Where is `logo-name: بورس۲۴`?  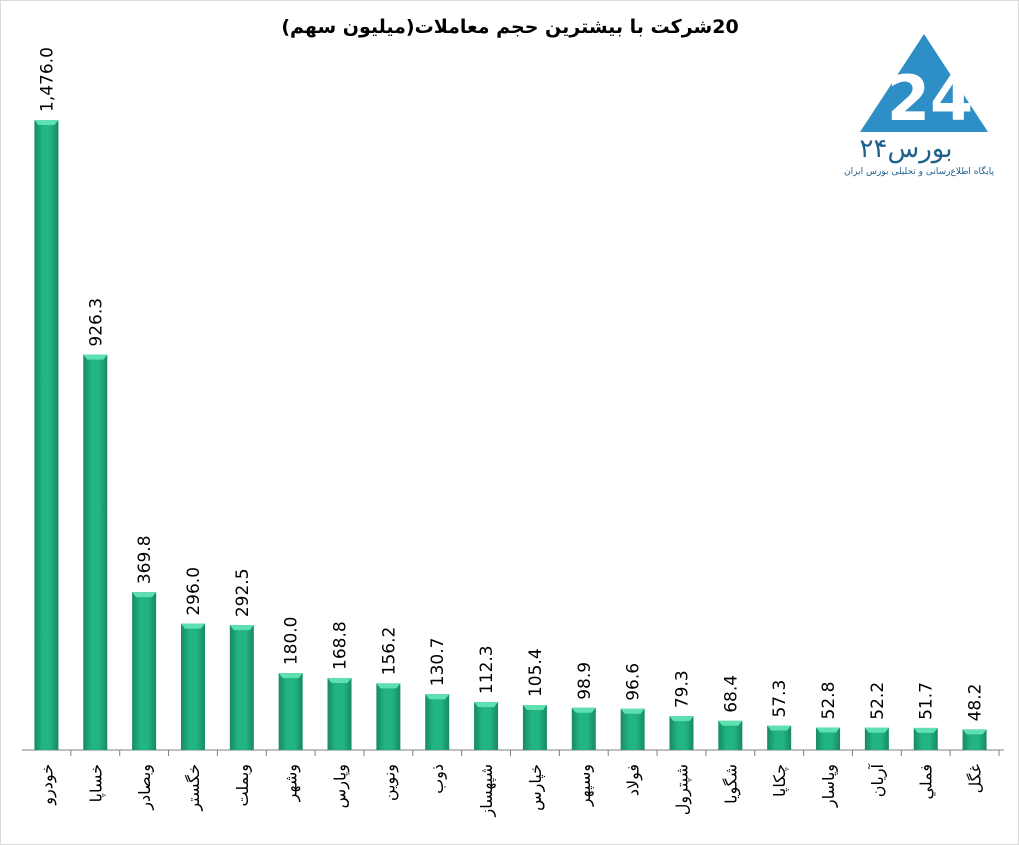
logo-name: بورس۲۴ is located at coordinates (906, 149).